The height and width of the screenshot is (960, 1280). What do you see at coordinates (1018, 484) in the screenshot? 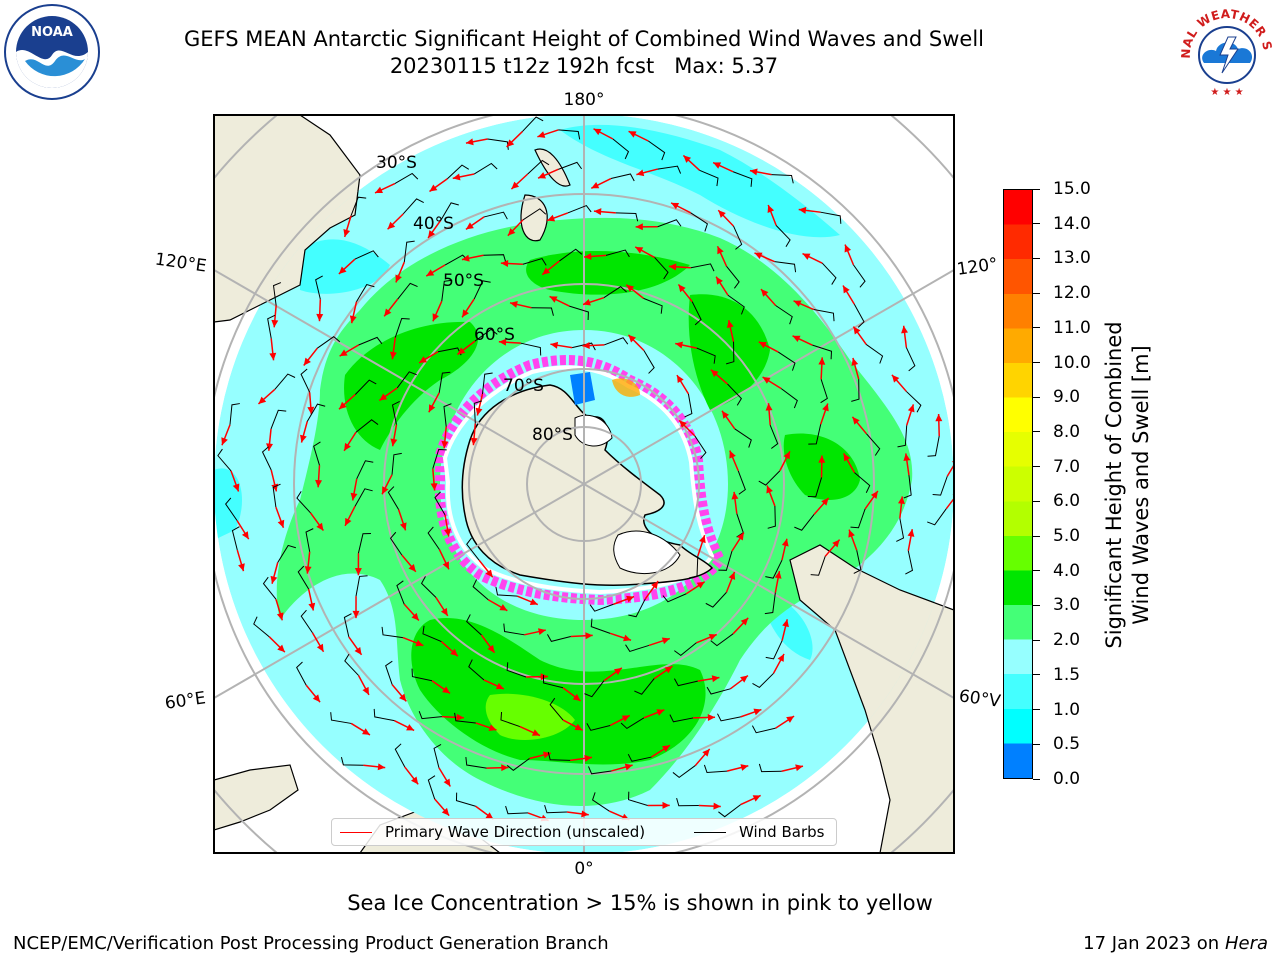
I see `colorbar` at bounding box center [1018, 484].